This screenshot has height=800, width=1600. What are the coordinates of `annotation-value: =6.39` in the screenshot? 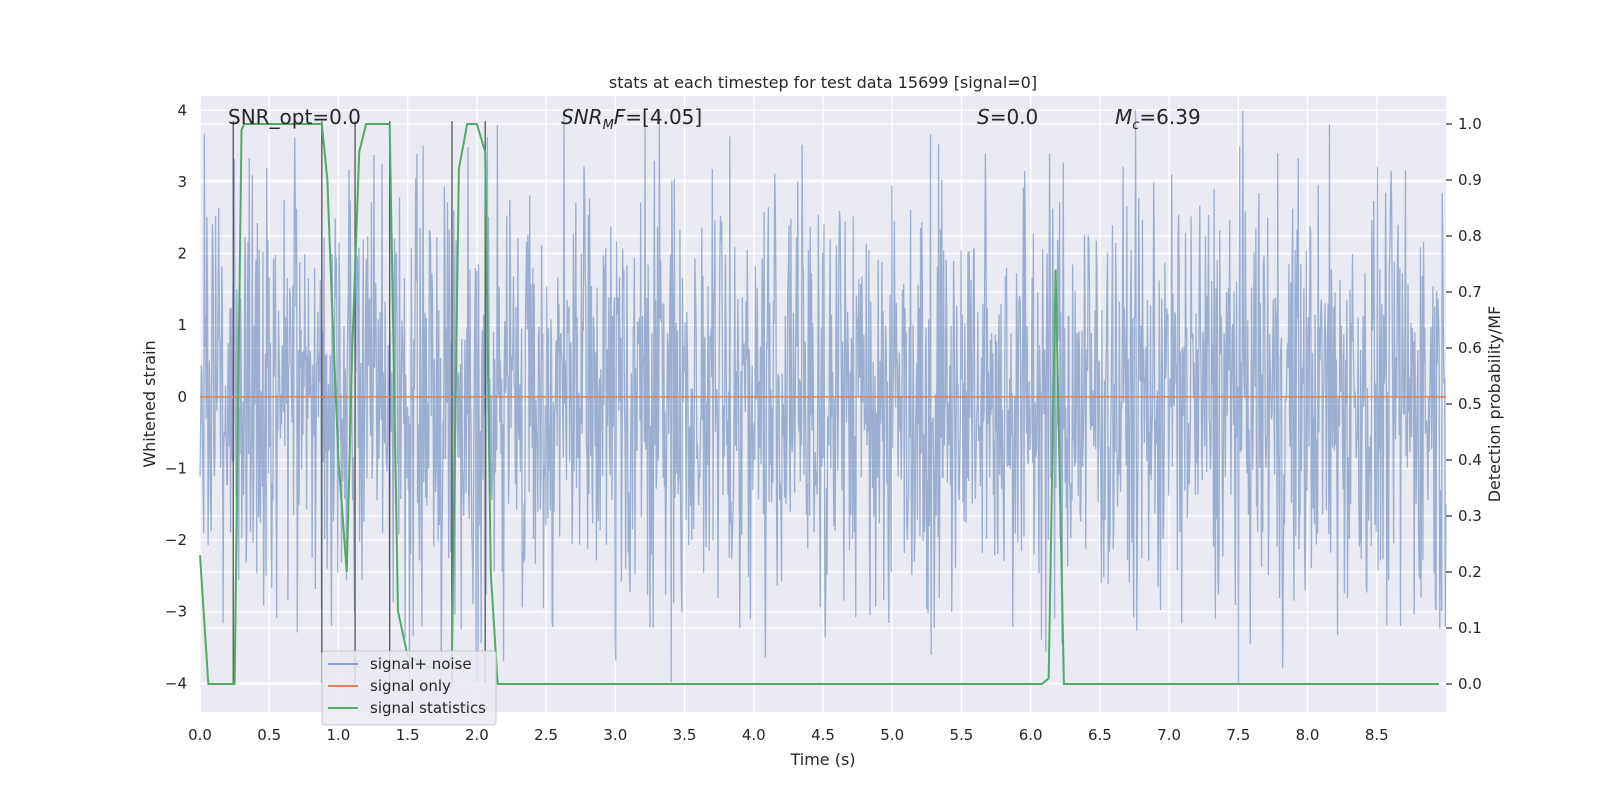 It's located at (1169, 117).